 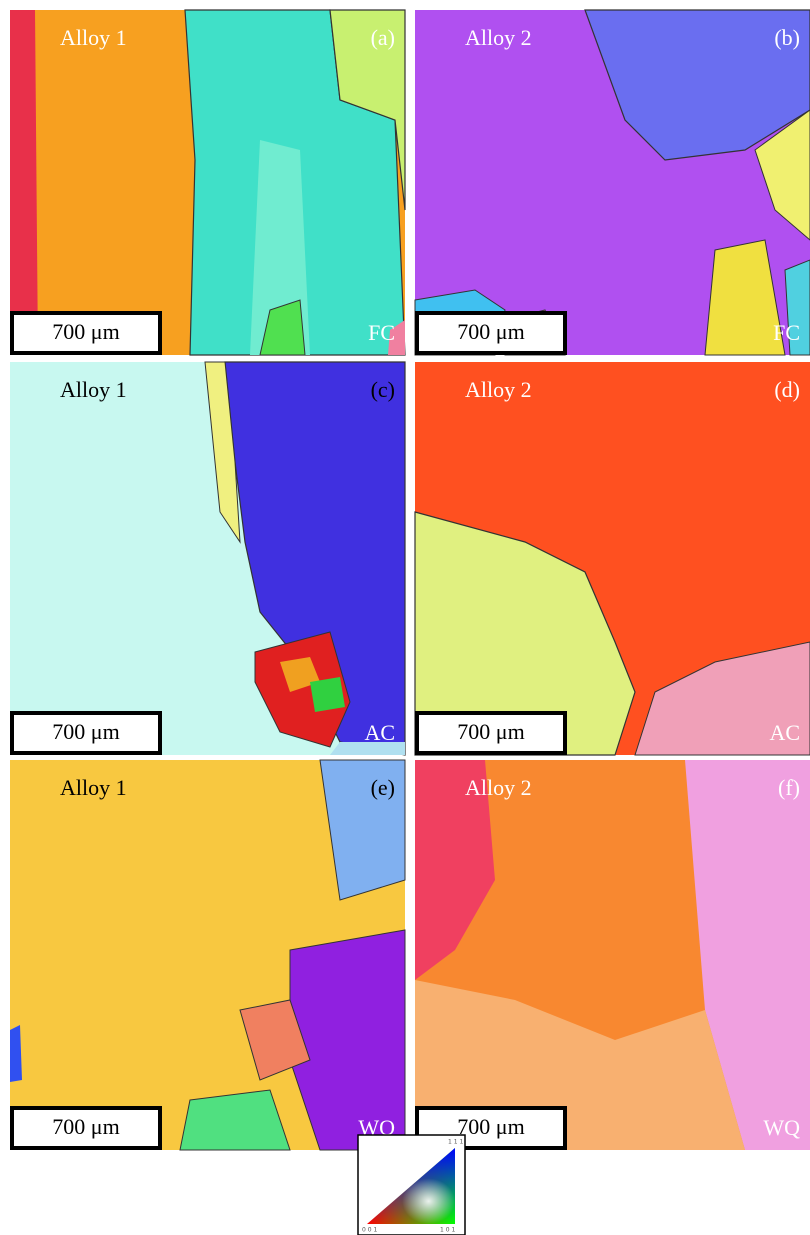 What do you see at coordinates (208, 182) in the screenshot?
I see `ebsd-map: Alloy 1 (a) FC 700 μm` at bounding box center [208, 182].